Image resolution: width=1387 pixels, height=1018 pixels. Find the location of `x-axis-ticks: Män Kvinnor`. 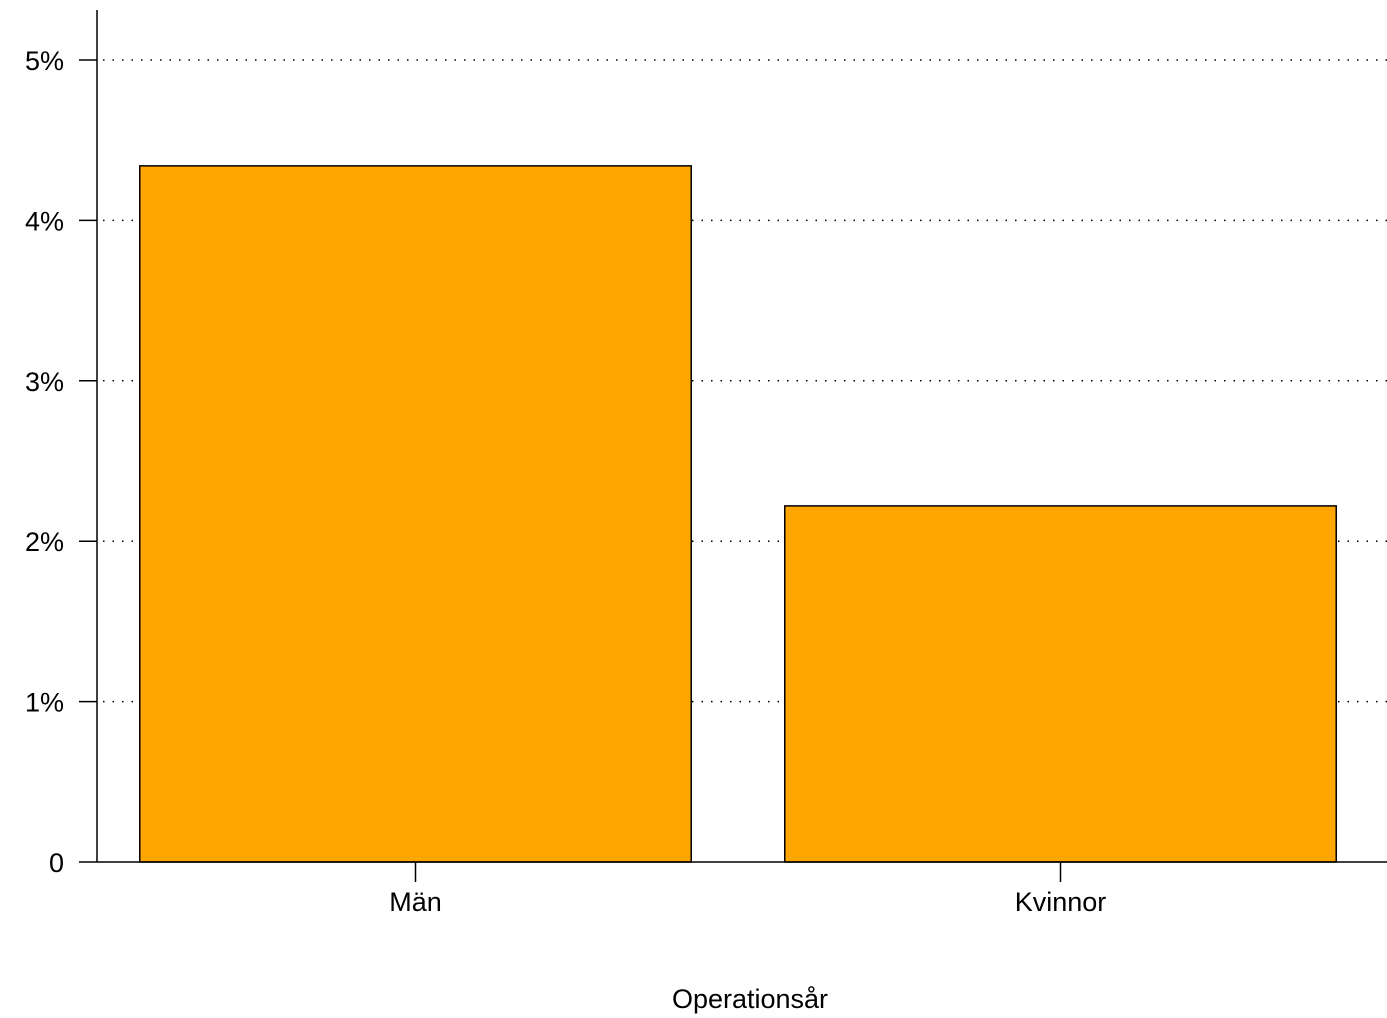

x-axis-ticks: Män Kvinnor is located at coordinates (747, 889).